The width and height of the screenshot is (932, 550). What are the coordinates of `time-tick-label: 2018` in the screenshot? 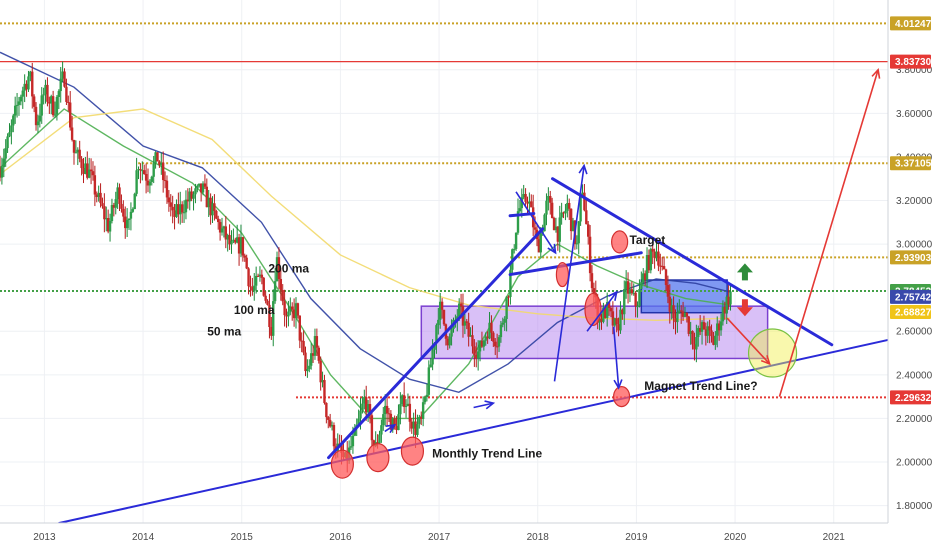 It's located at (538, 537).